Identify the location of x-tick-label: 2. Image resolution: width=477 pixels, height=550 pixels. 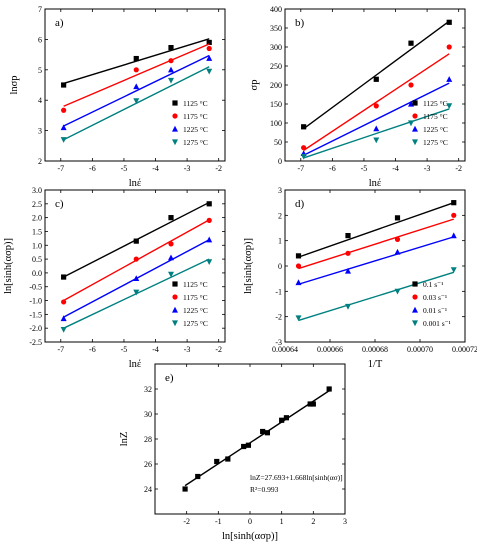
(313, 521).